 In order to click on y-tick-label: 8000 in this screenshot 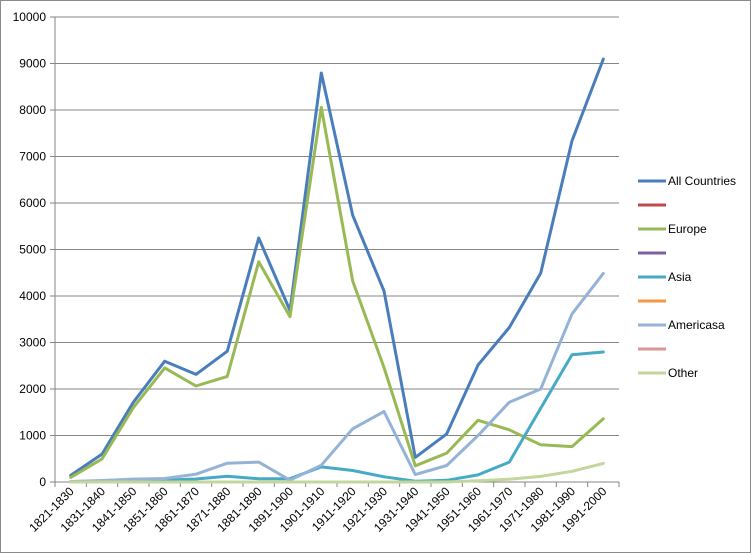, I will do `click(32, 110)`.